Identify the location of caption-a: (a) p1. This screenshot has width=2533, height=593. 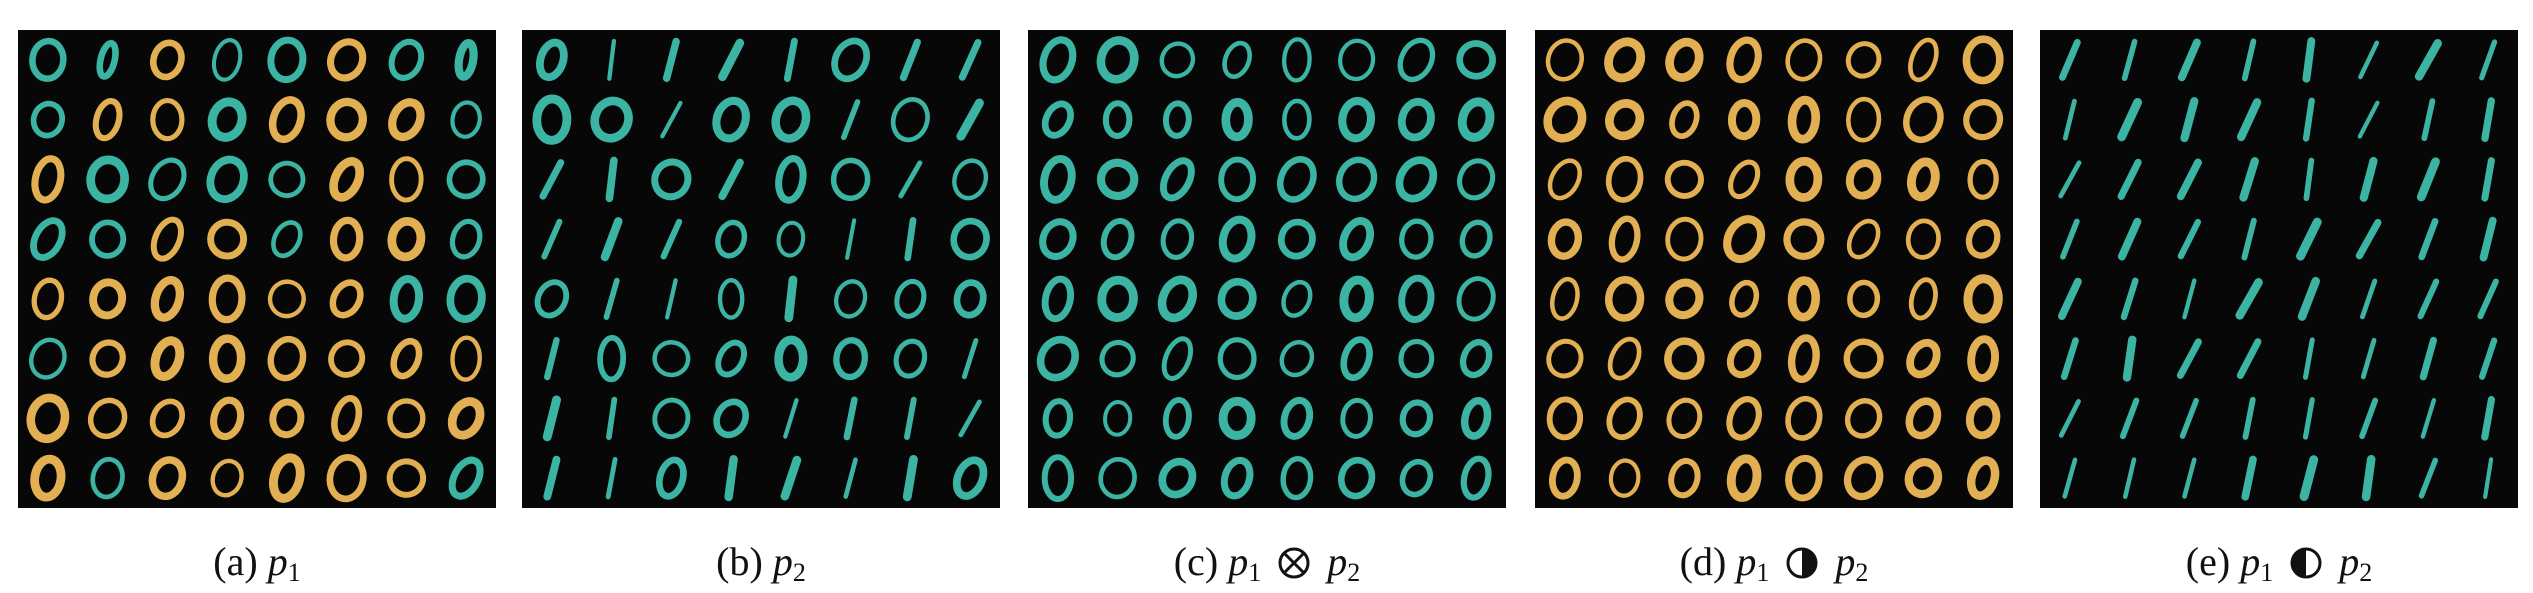
(257, 563).